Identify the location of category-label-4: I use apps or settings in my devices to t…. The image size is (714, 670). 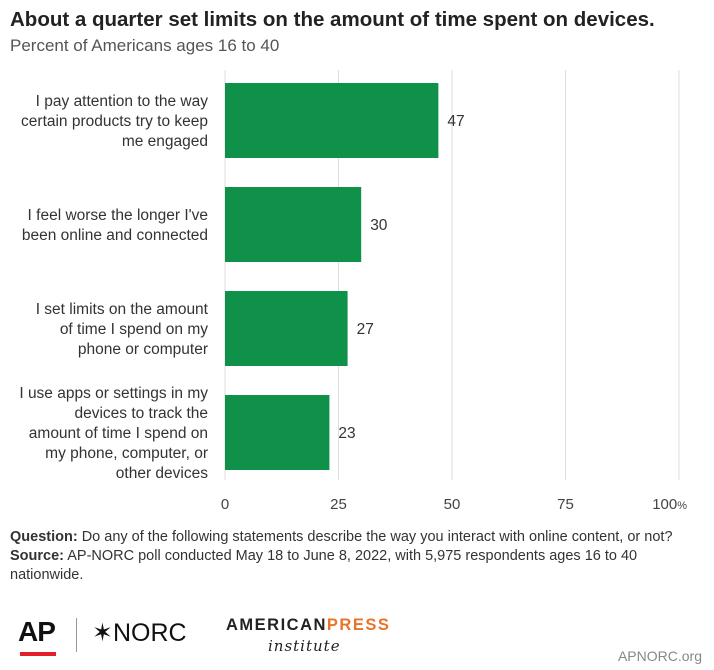
(113, 433).